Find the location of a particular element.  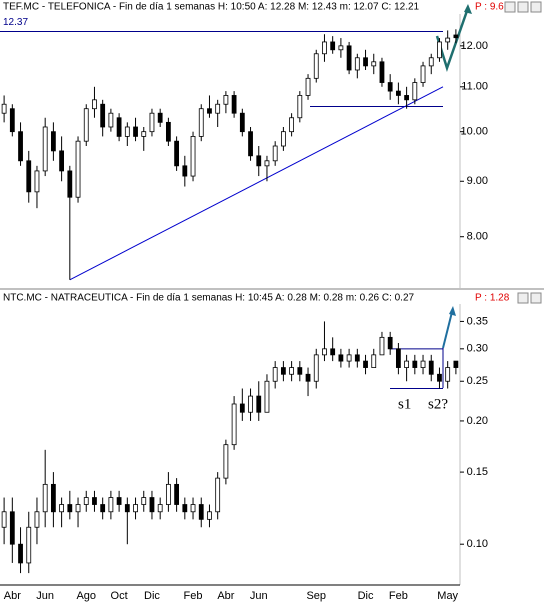

x-tick-label: May is located at coordinates (447, 596).